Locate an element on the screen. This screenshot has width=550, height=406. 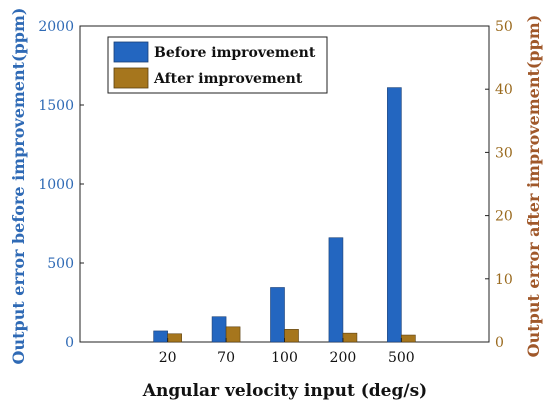
x-tick-label-100: 100 is located at coordinates (284, 358).